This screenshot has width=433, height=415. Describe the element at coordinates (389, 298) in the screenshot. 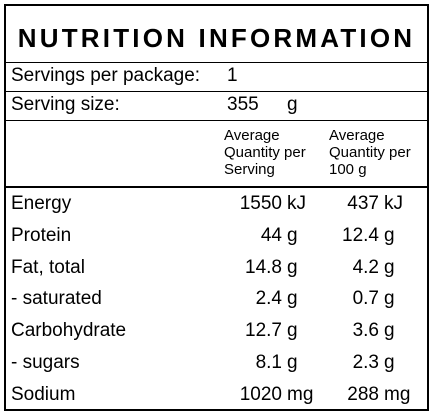

I see `per-100g-unit-saturated: g` at that location.